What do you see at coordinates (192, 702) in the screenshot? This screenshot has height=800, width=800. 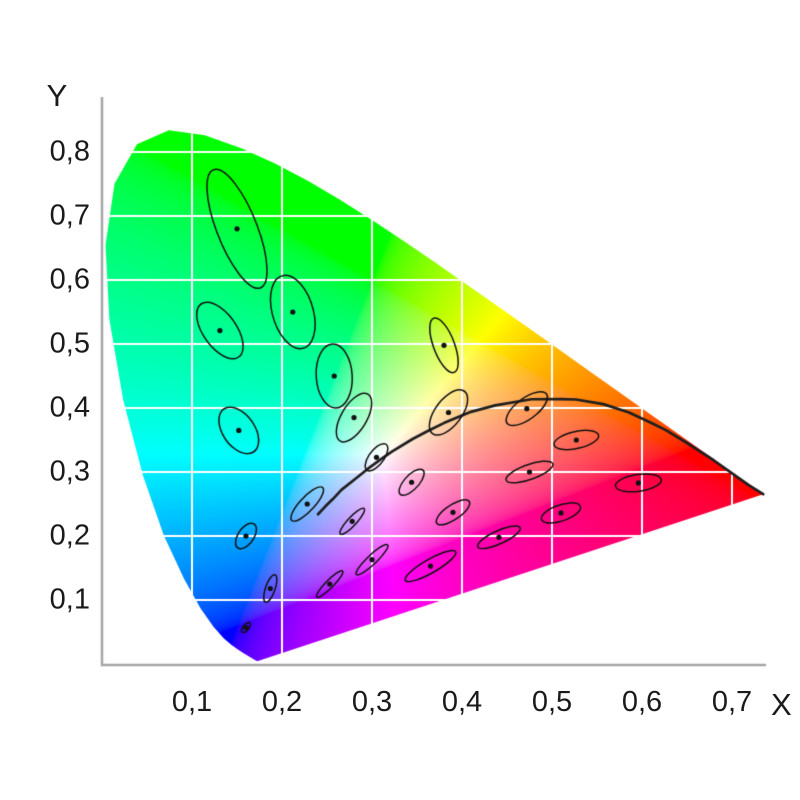 I see `x-tick-label: 0,1` at bounding box center [192, 702].